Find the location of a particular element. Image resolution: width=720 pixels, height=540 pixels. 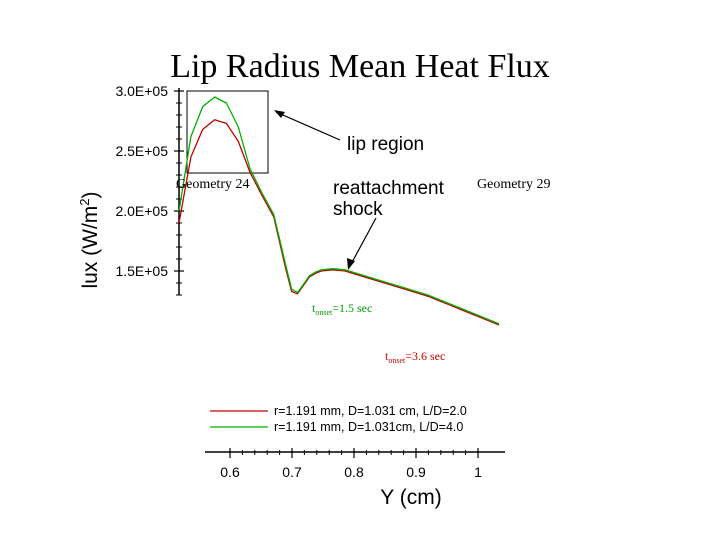

legend-label-series-1: r=1.191 mm, D=1.031 cm, L/D=2.0 is located at coordinates (370, 411).